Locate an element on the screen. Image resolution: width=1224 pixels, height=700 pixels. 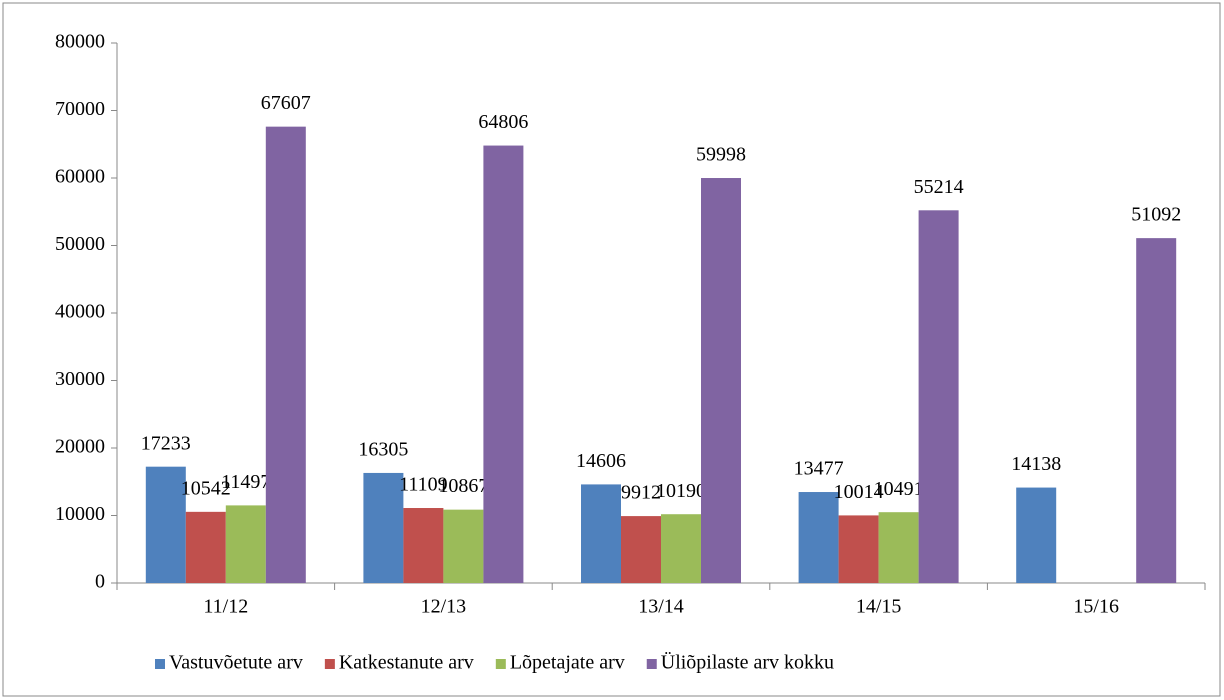
y-tick-label: 40000 is located at coordinates (80, 312).